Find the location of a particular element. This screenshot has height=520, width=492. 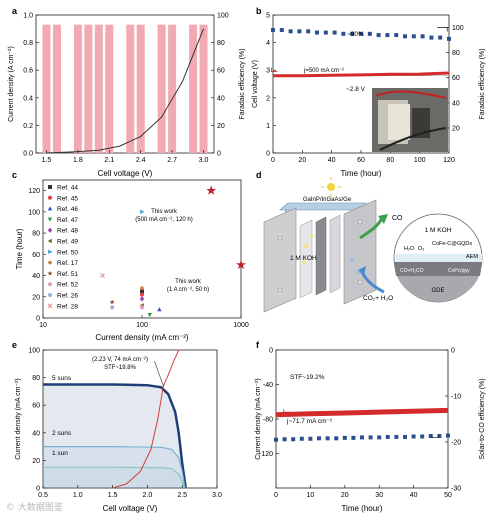

panel-b-y-tick-label: 1 is located at coordinates (268, 126).